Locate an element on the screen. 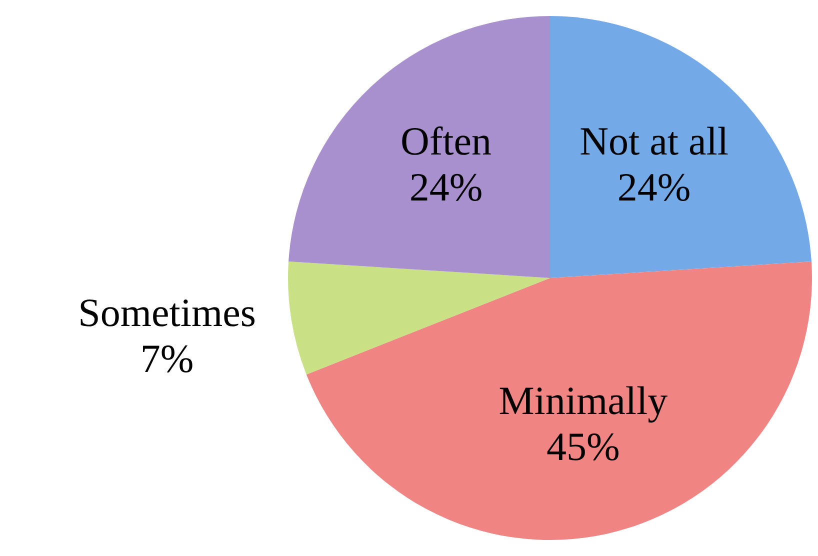 The height and width of the screenshot is (556, 818). slice-label: Often is located at coordinates (446, 141).